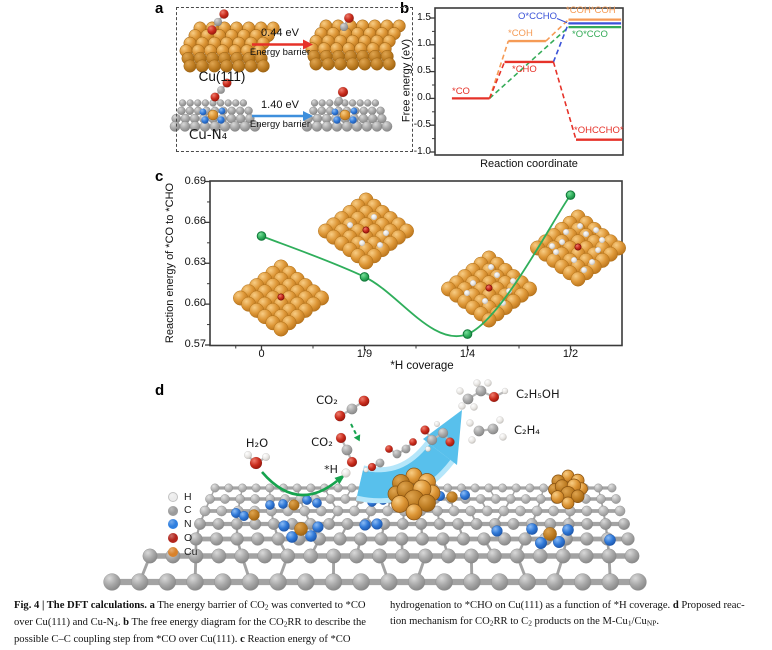 The image size is (772, 650). Describe the element at coordinates (195, 180) in the screenshot. I see `c-ytick-label: 0.69` at that location.